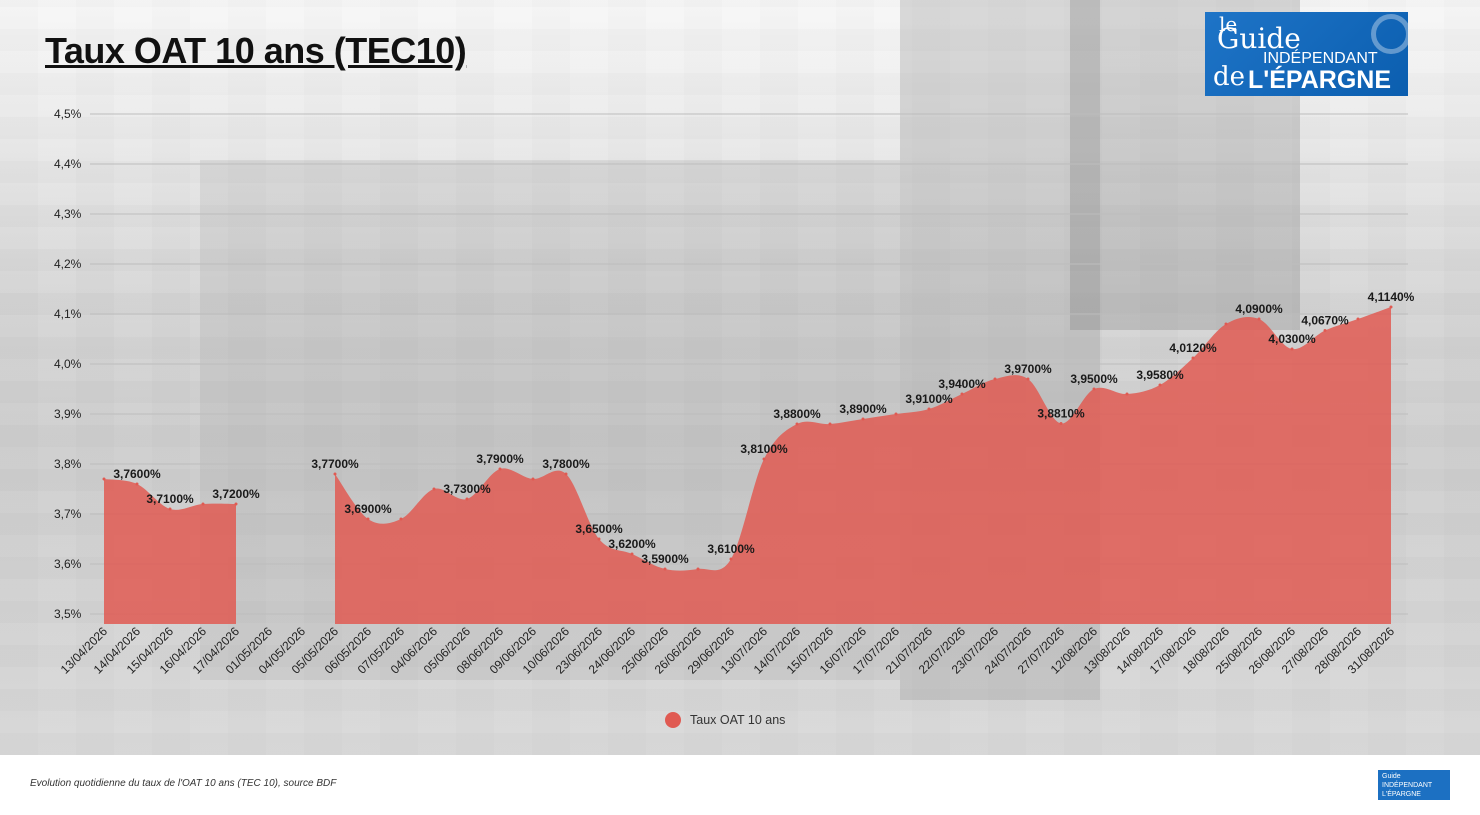 Image resolution: width=1480 pixels, height=815 pixels. What do you see at coordinates (335, 464) in the screenshot?
I see `data-label: 3,7700%` at bounding box center [335, 464].